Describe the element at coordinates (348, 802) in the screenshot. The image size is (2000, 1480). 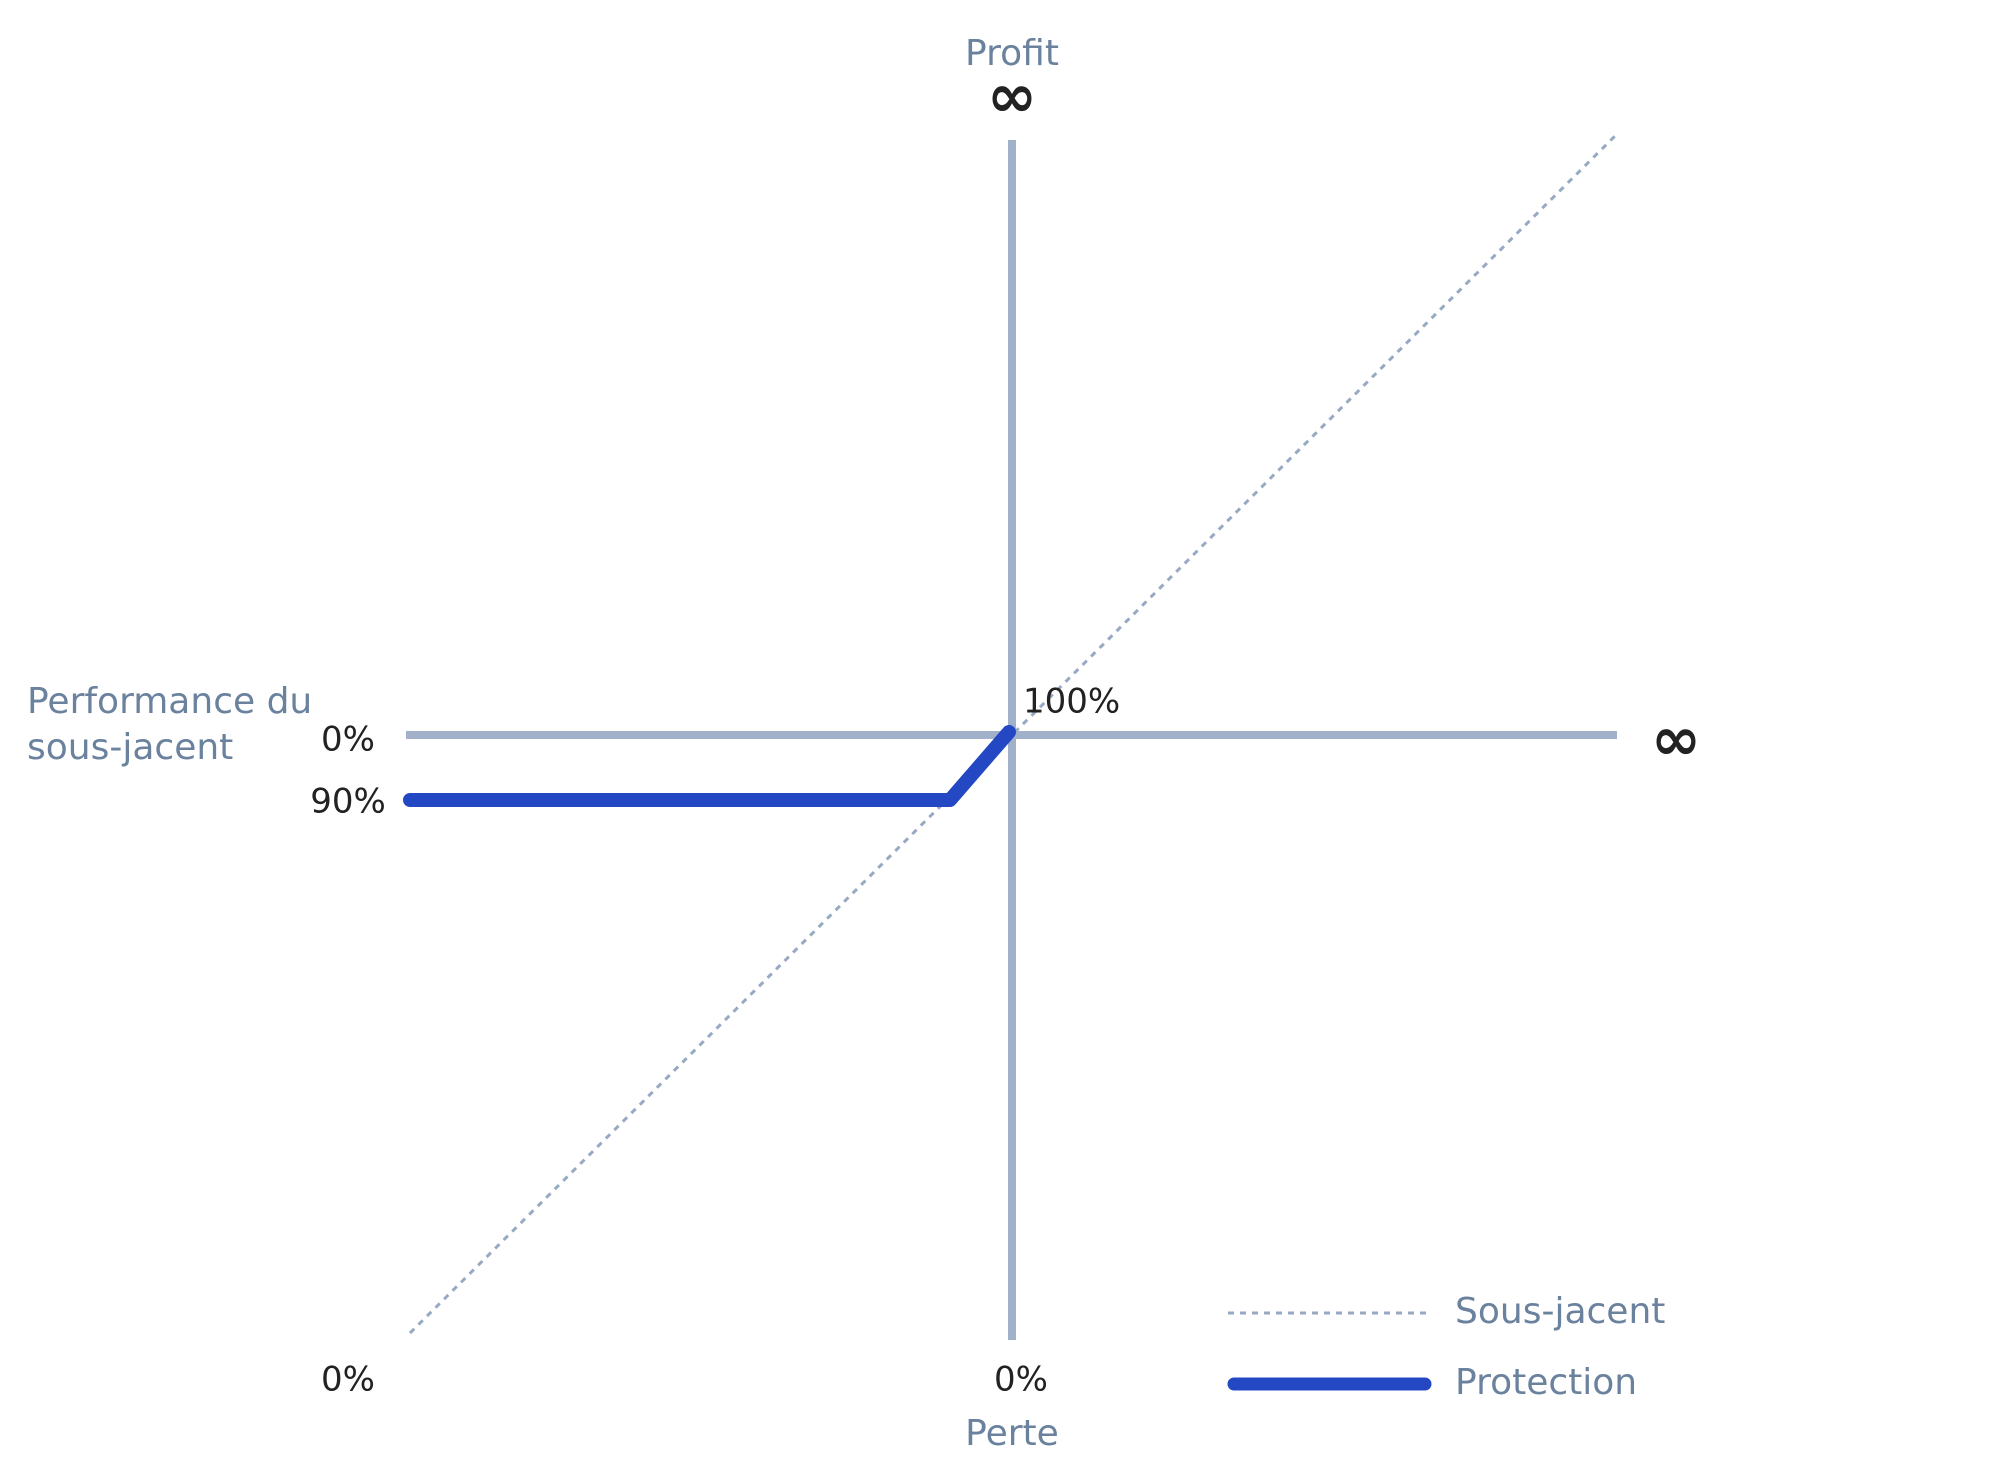
I see `floor-label: 90%` at that location.